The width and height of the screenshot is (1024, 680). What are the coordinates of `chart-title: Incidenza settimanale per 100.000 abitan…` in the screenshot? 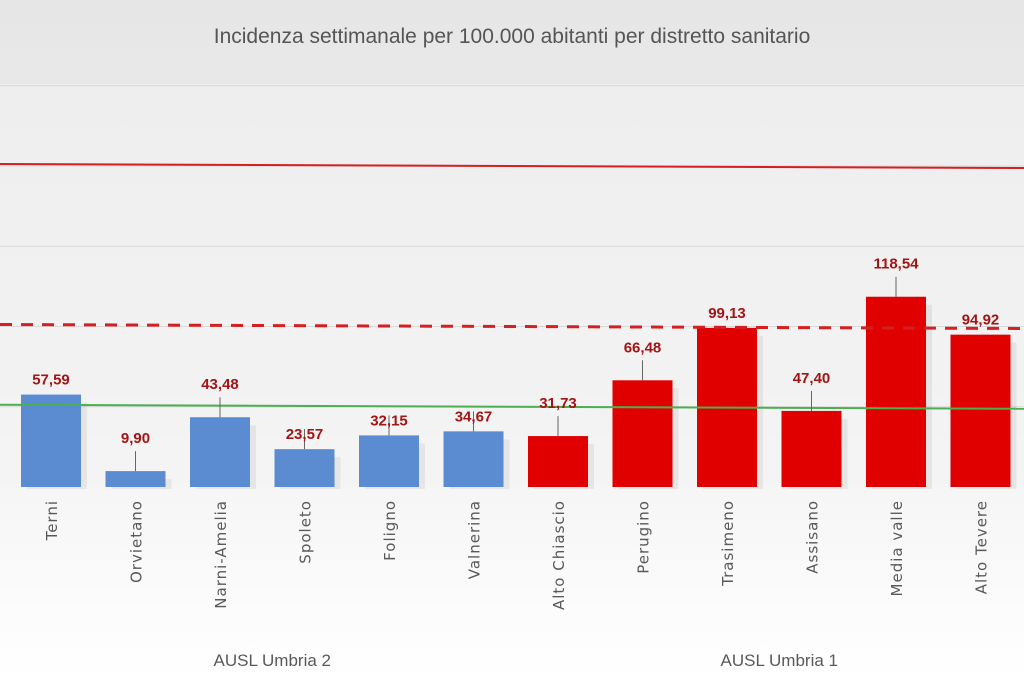 It's located at (512, 36).